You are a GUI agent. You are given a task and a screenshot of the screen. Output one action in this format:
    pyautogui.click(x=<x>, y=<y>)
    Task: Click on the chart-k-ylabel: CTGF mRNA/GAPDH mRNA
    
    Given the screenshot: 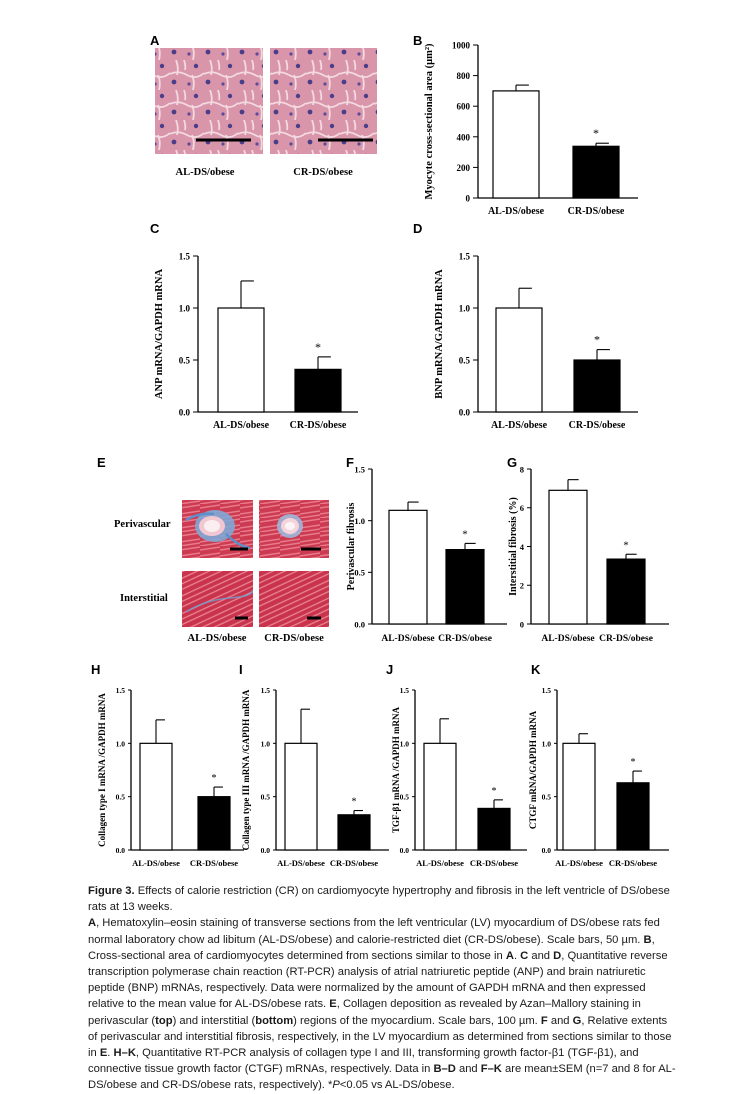 What is the action you would take?
    pyautogui.click(x=533, y=769)
    